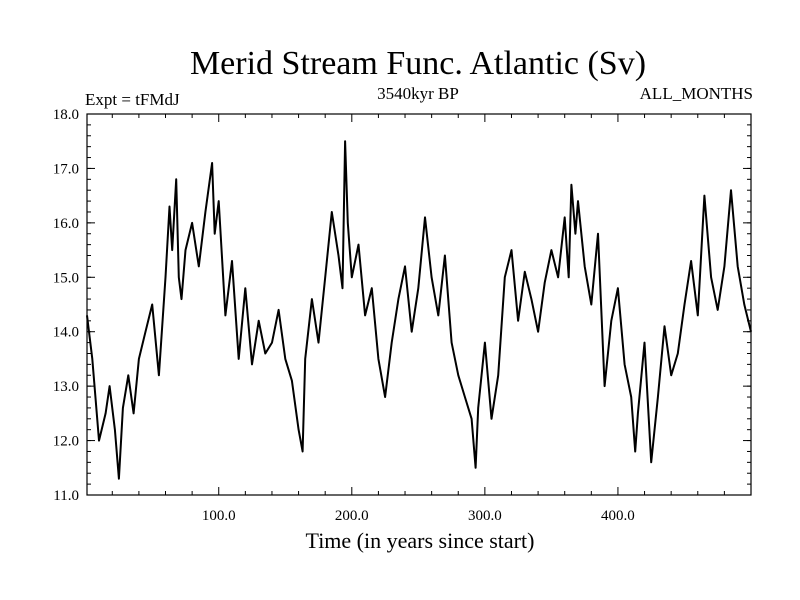  What do you see at coordinates (66, 496) in the screenshot?
I see `y-tick-label: 11.0` at bounding box center [66, 496].